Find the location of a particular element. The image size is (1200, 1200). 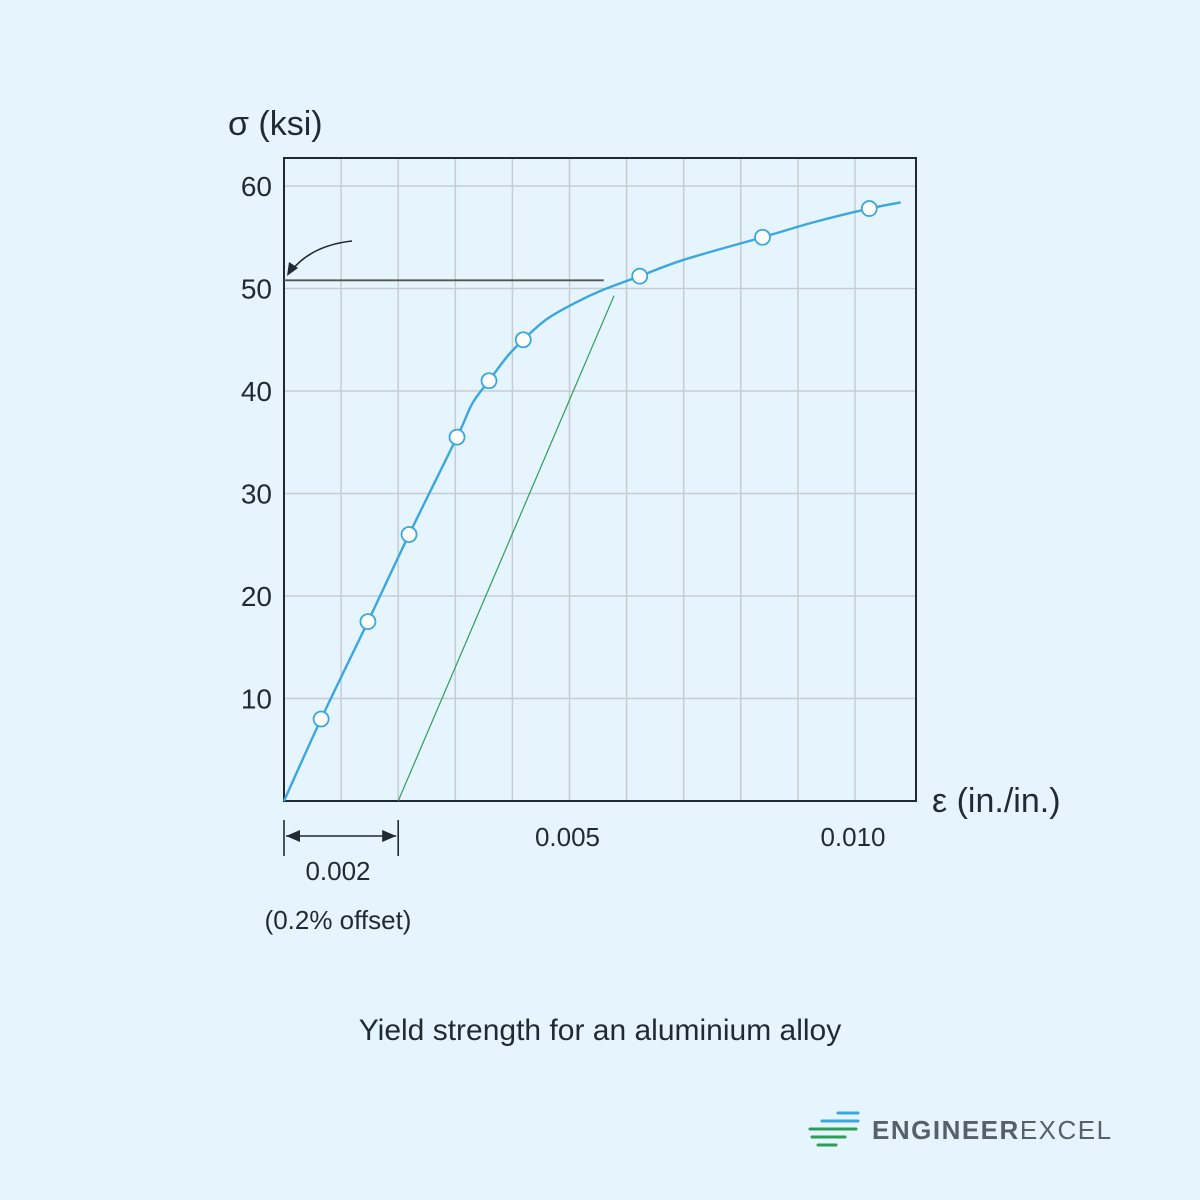

offset-dimension is located at coordinates (341, 838).